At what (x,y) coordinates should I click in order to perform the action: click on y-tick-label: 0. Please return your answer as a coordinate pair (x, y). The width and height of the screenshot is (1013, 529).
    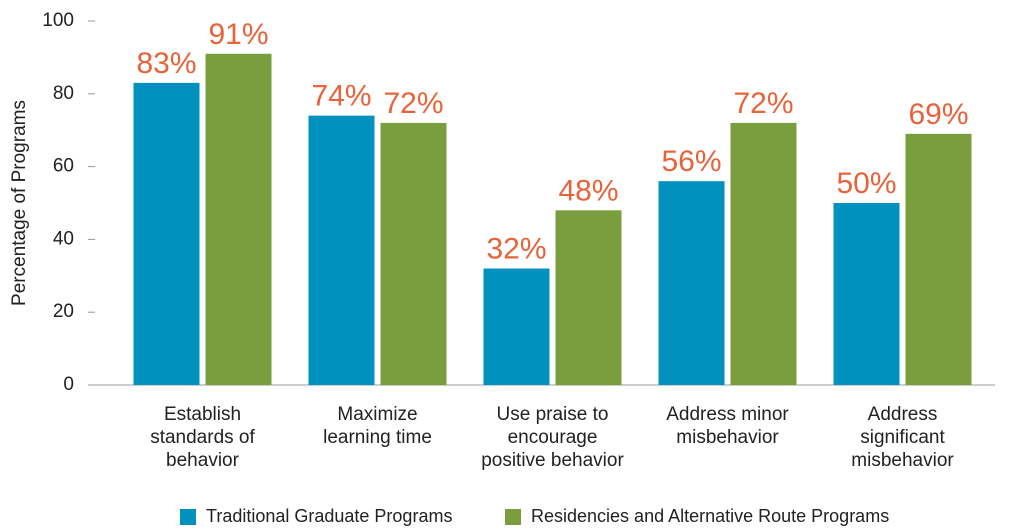
    Looking at the image, I should click on (68, 384).